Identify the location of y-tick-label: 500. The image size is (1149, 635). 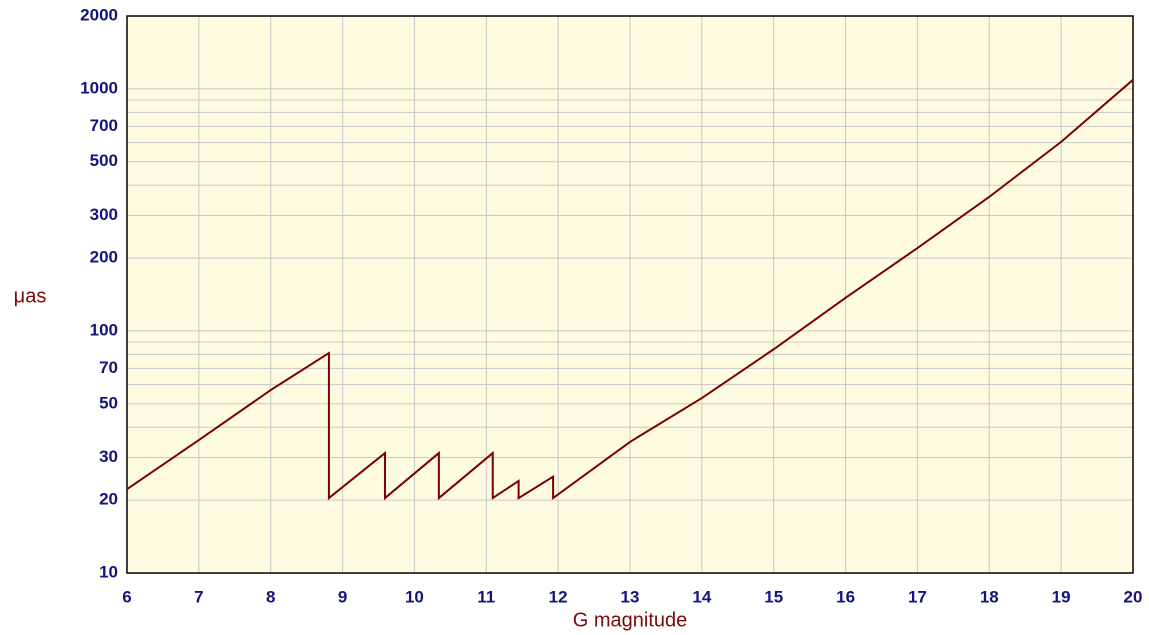
(104, 160).